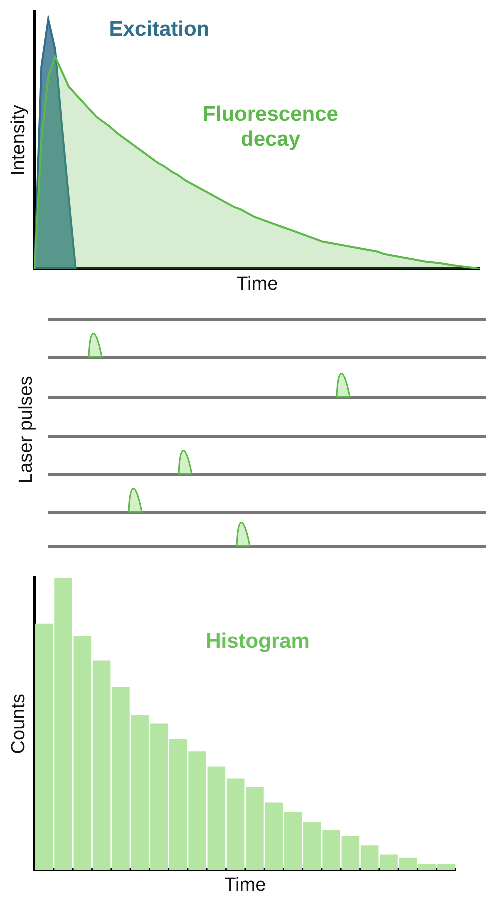 This screenshot has height=905, width=486. What do you see at coordinates (159, 29) in the screenshot?
I see `text: Excitation` at bounding box center [159, 29].